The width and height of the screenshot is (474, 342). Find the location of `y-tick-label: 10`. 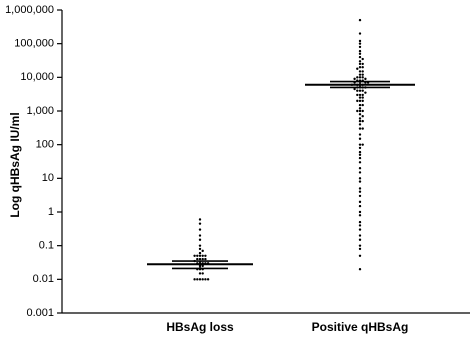

y-tick-label: 10 is located at coordinates (48, 178).